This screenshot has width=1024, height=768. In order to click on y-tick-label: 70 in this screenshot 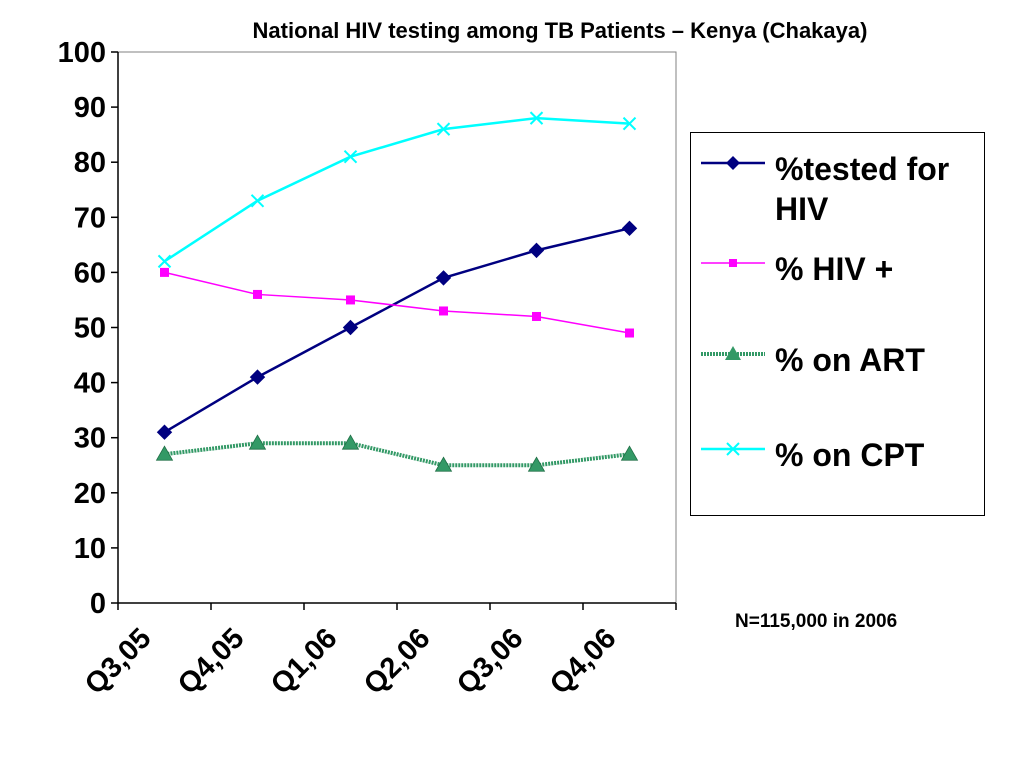, I will do `click(90, 218)`.